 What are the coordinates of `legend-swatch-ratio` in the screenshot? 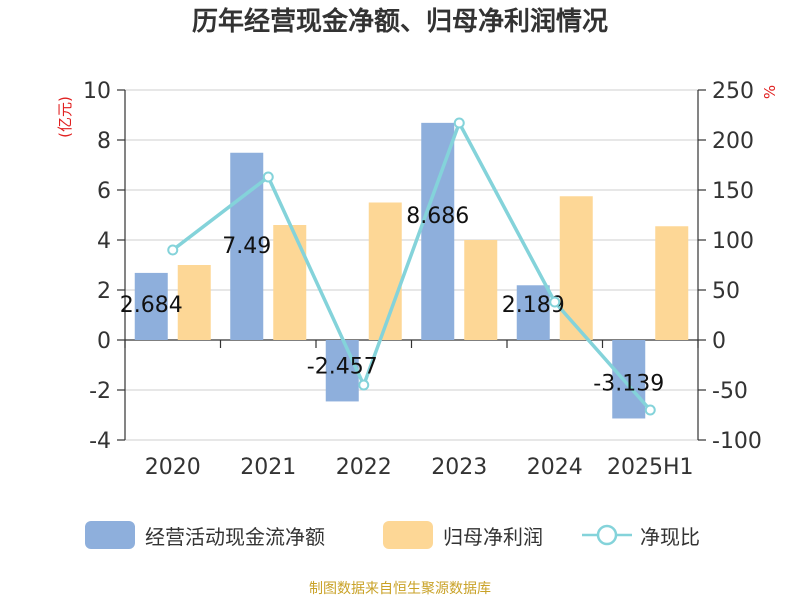 It's located at (607, 535).